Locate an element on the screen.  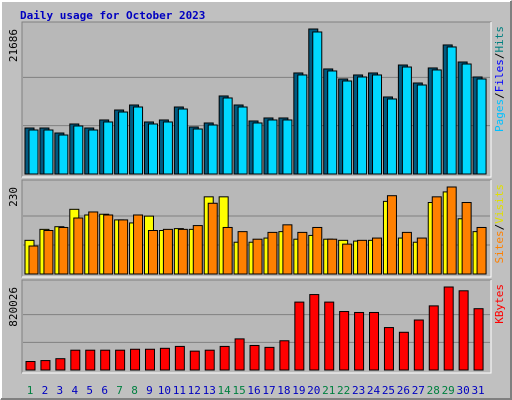
x-tick-label: 18 is located at coordinates (283, 390).